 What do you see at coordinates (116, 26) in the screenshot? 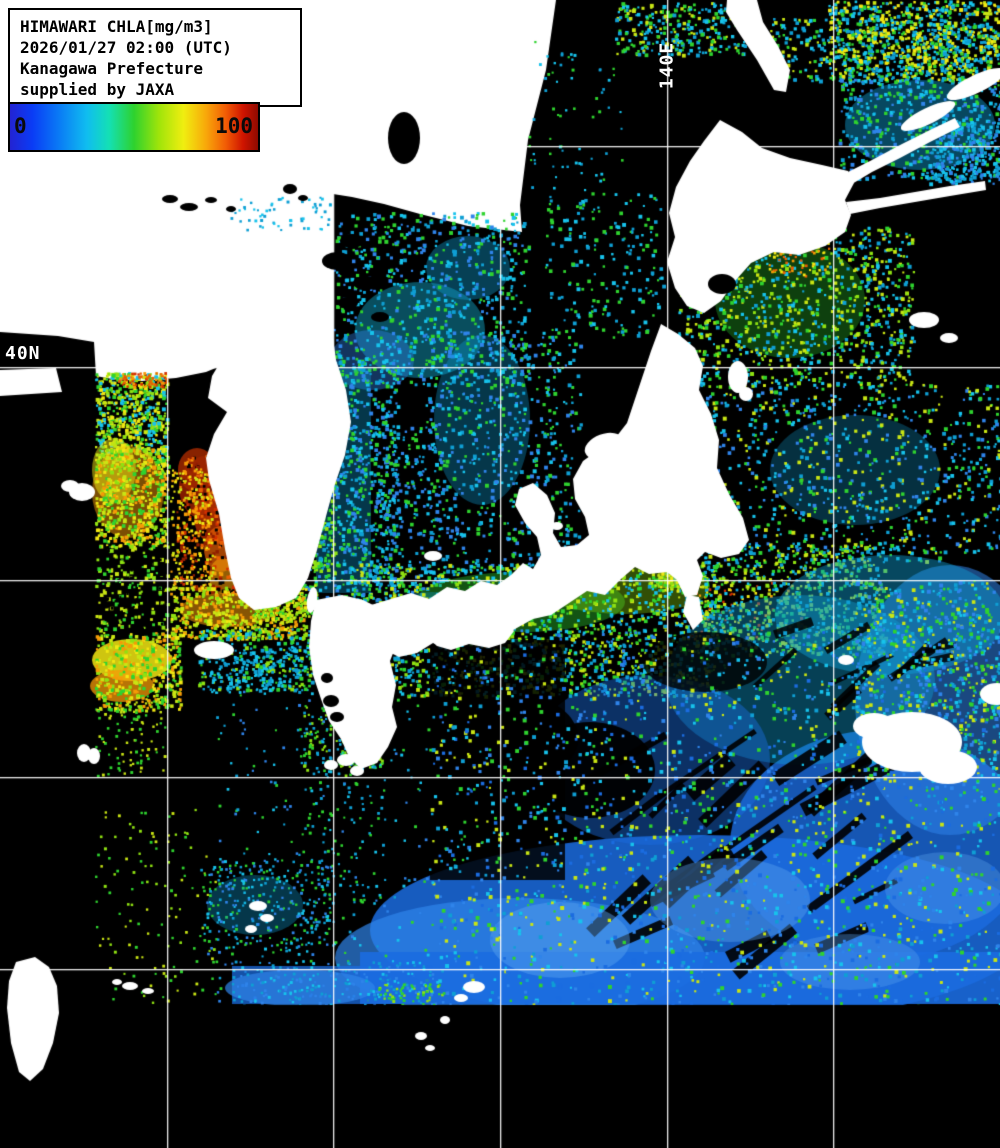
I see `map-title: HIMAWARI CHLA[mg/m3]` at bounding box center [116, 26].